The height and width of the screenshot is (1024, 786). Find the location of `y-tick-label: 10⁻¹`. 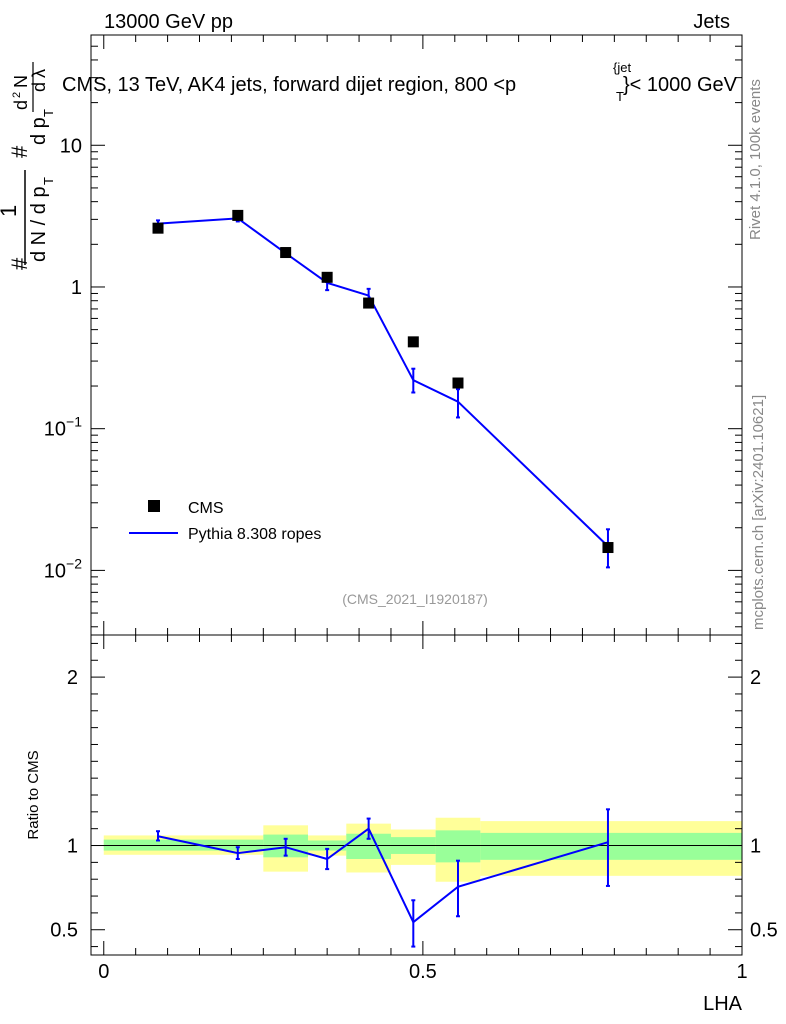

y-tick-label: 10⁻¹ is located at coordinates (63, 427).